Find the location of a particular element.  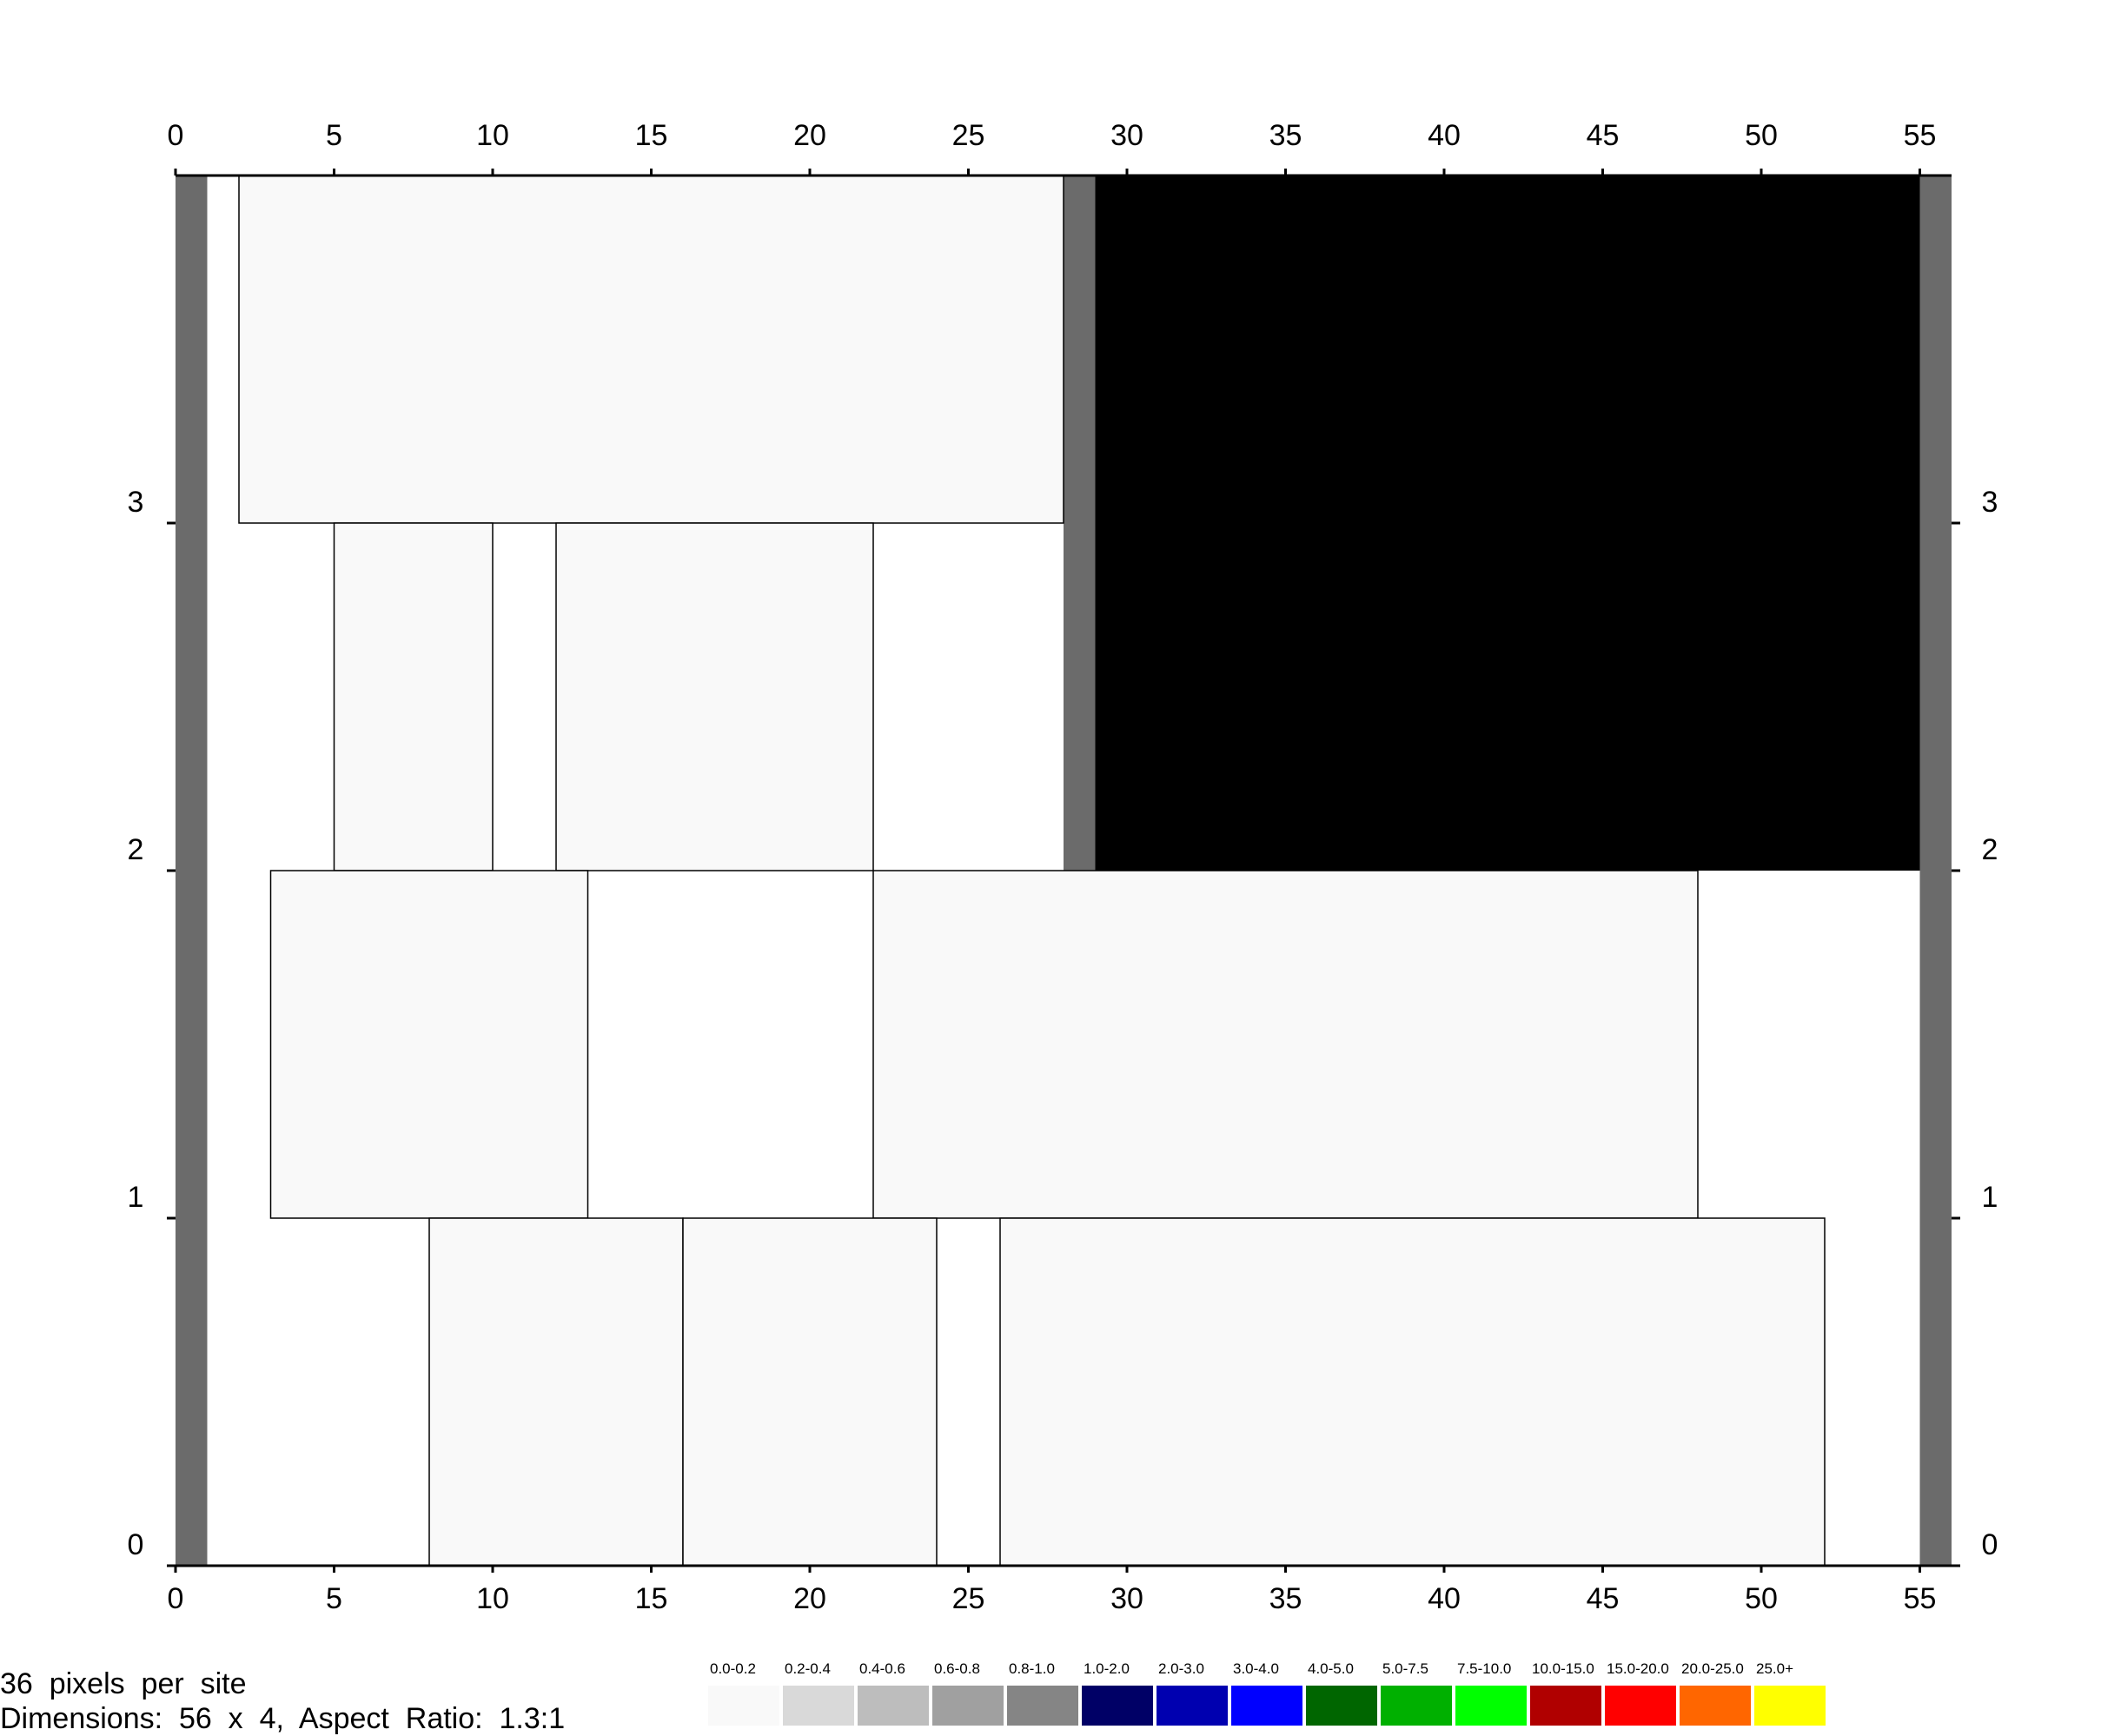

x-tick-label-top-10: 10 is located at coordinates (493, 135).